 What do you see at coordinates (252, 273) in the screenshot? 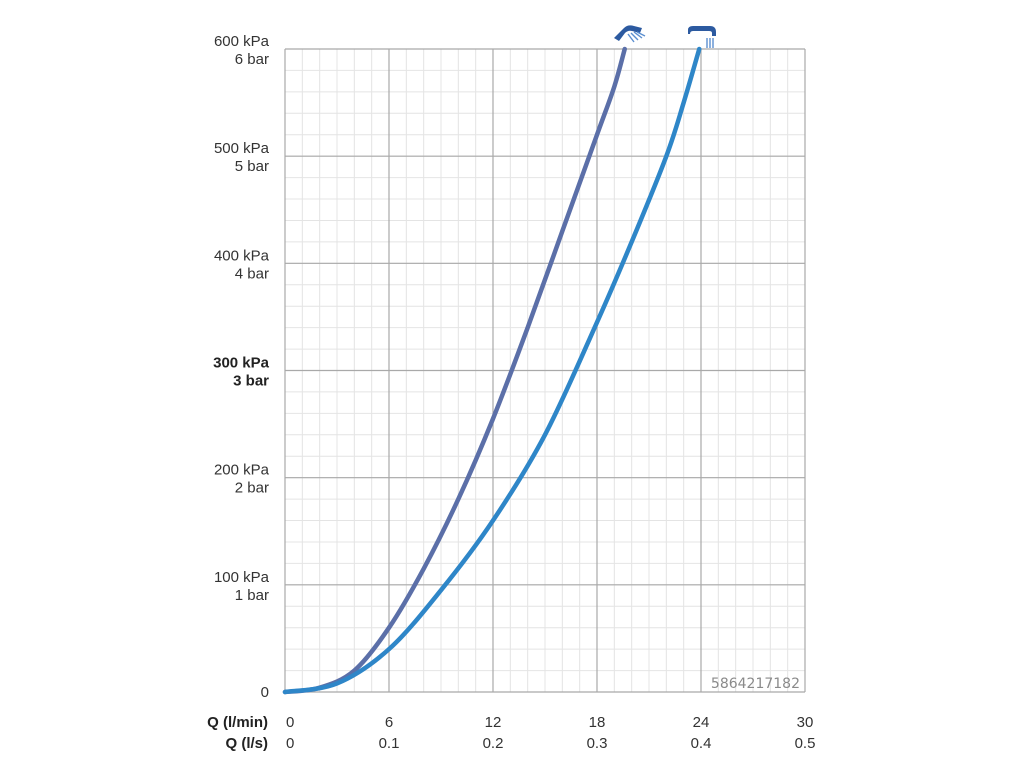
I see `y-tick-line: 4 bar` at bounding box center [252, 273].